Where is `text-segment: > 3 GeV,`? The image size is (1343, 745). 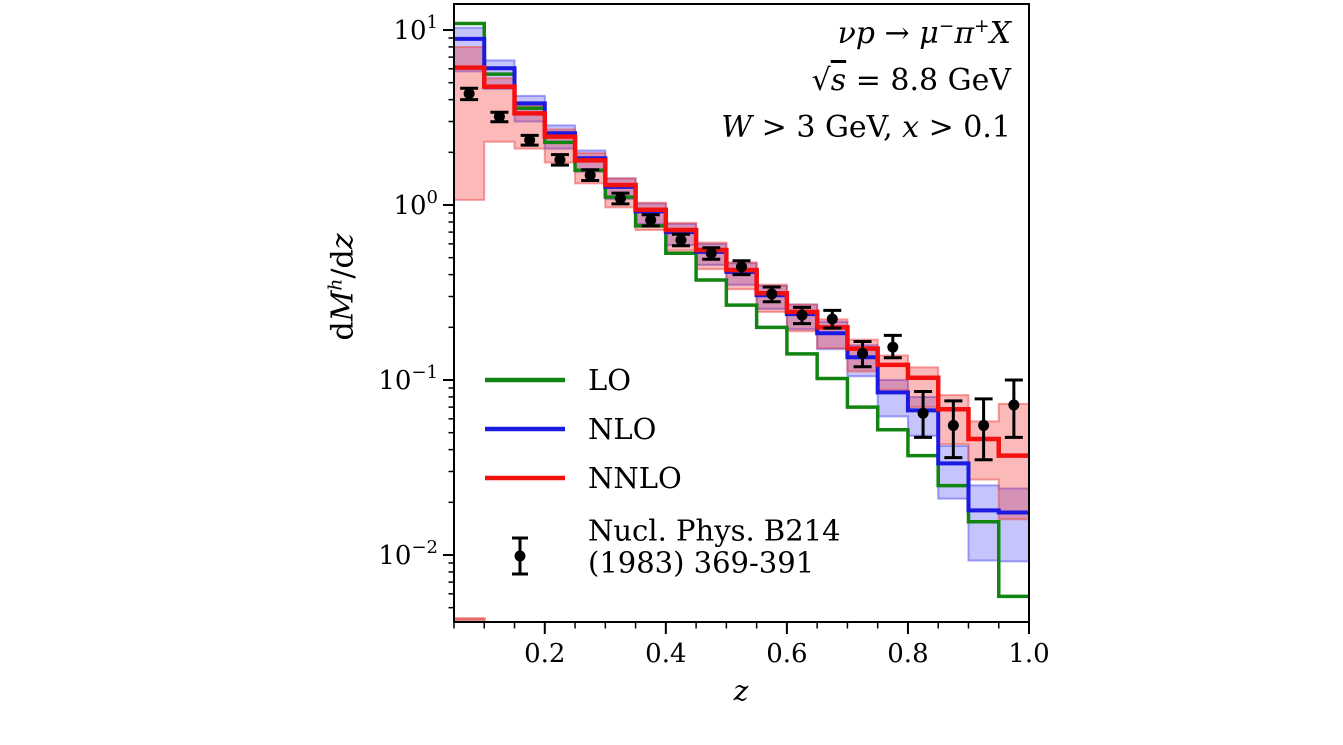
text-segment: > 3 GeV, is located at coordinates (827, 127).